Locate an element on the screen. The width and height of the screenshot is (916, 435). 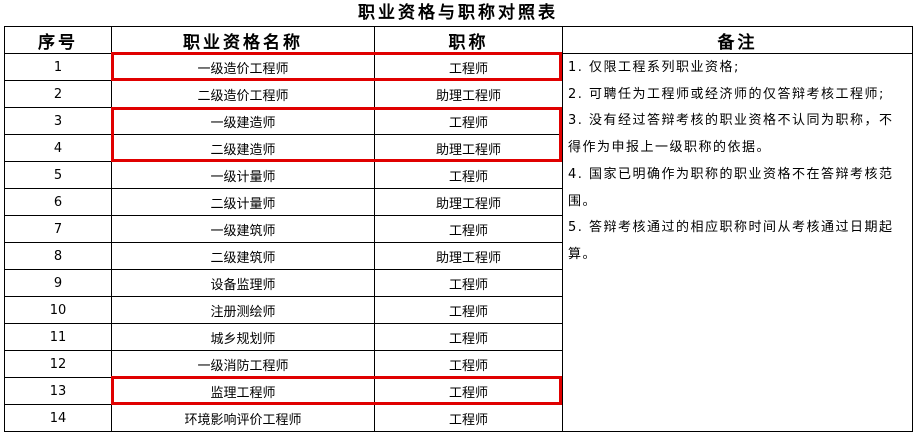
row-number: 10 is located at coordinates (58, 310).